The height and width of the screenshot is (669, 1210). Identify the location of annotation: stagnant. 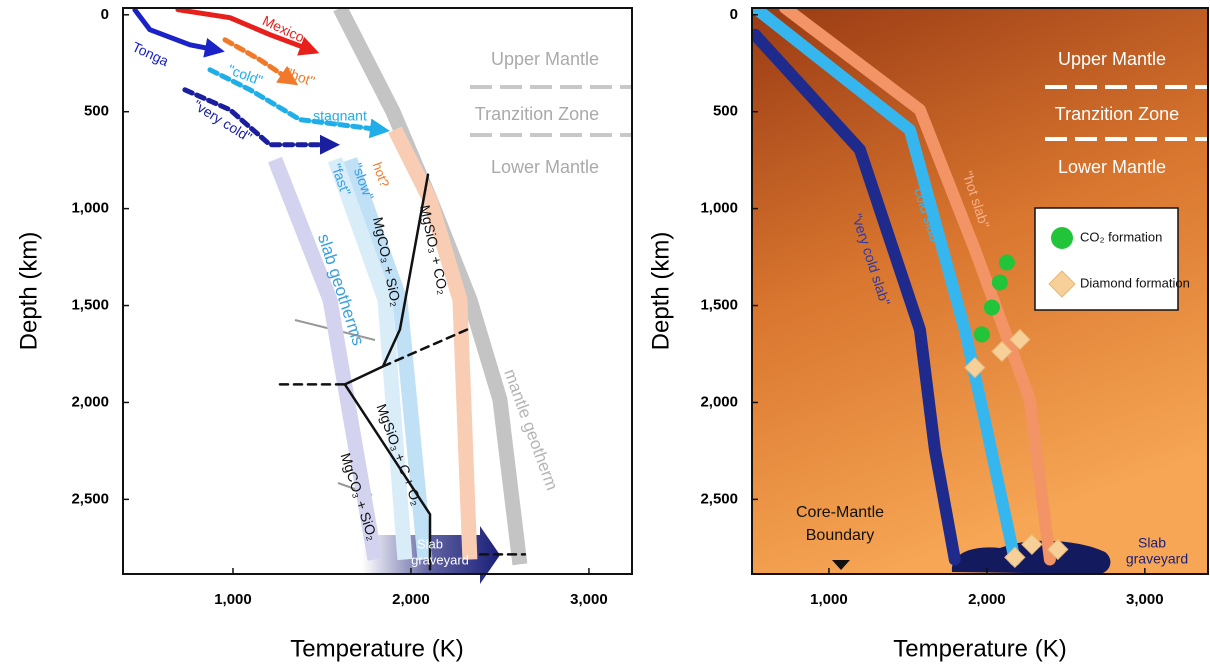
(340, 116).